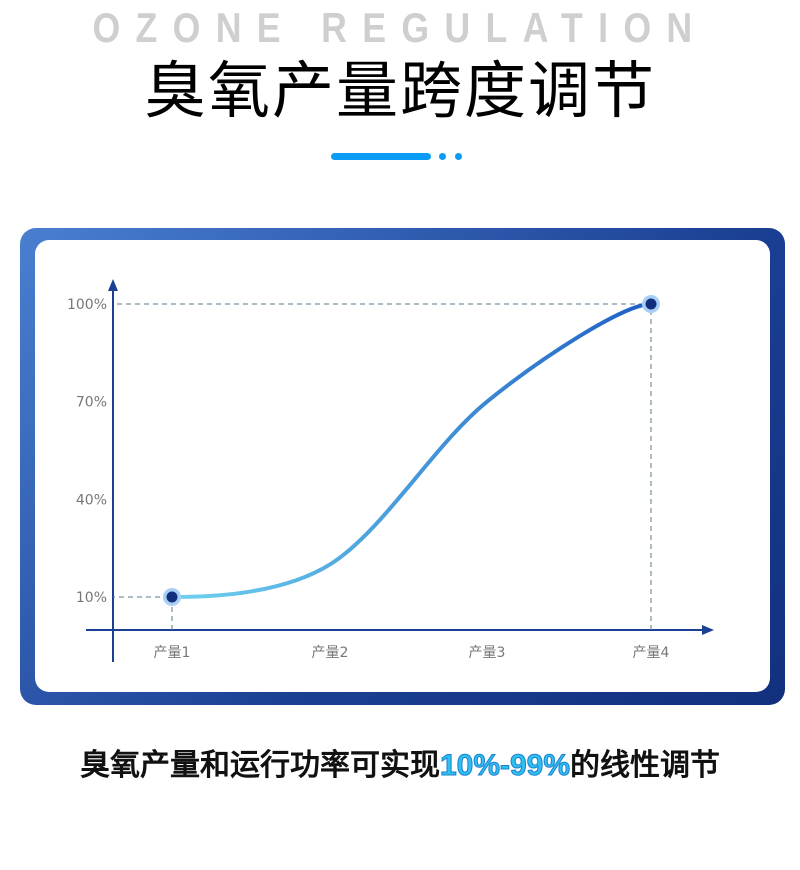 This screenshot has height=870, width=800. What do you see at coordinates (87, 305) in the screenshot?
I see `y-tick-label: 100%` at bounding box center [87, 305].